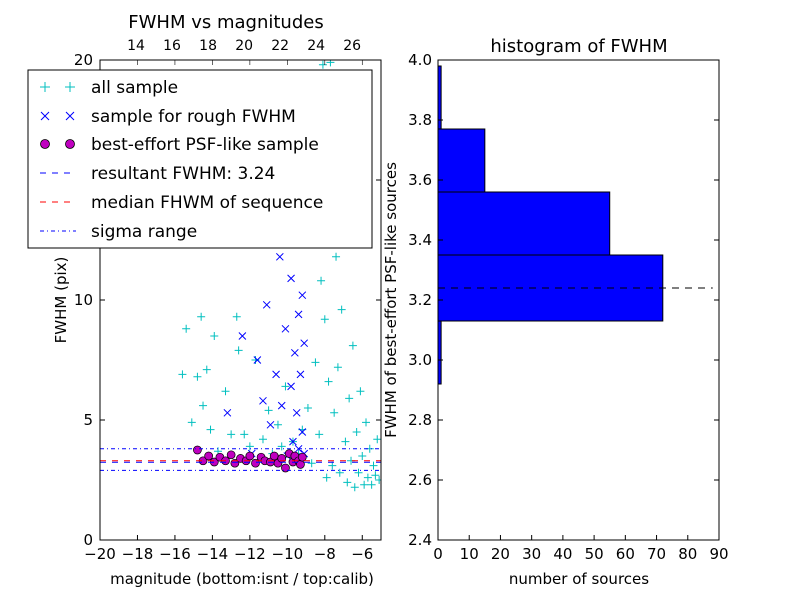  Describe the element at coordinates (157, 174) in the screenshot. I see `legend-item-resultant: resultant FWHM: 3.24` at that location.